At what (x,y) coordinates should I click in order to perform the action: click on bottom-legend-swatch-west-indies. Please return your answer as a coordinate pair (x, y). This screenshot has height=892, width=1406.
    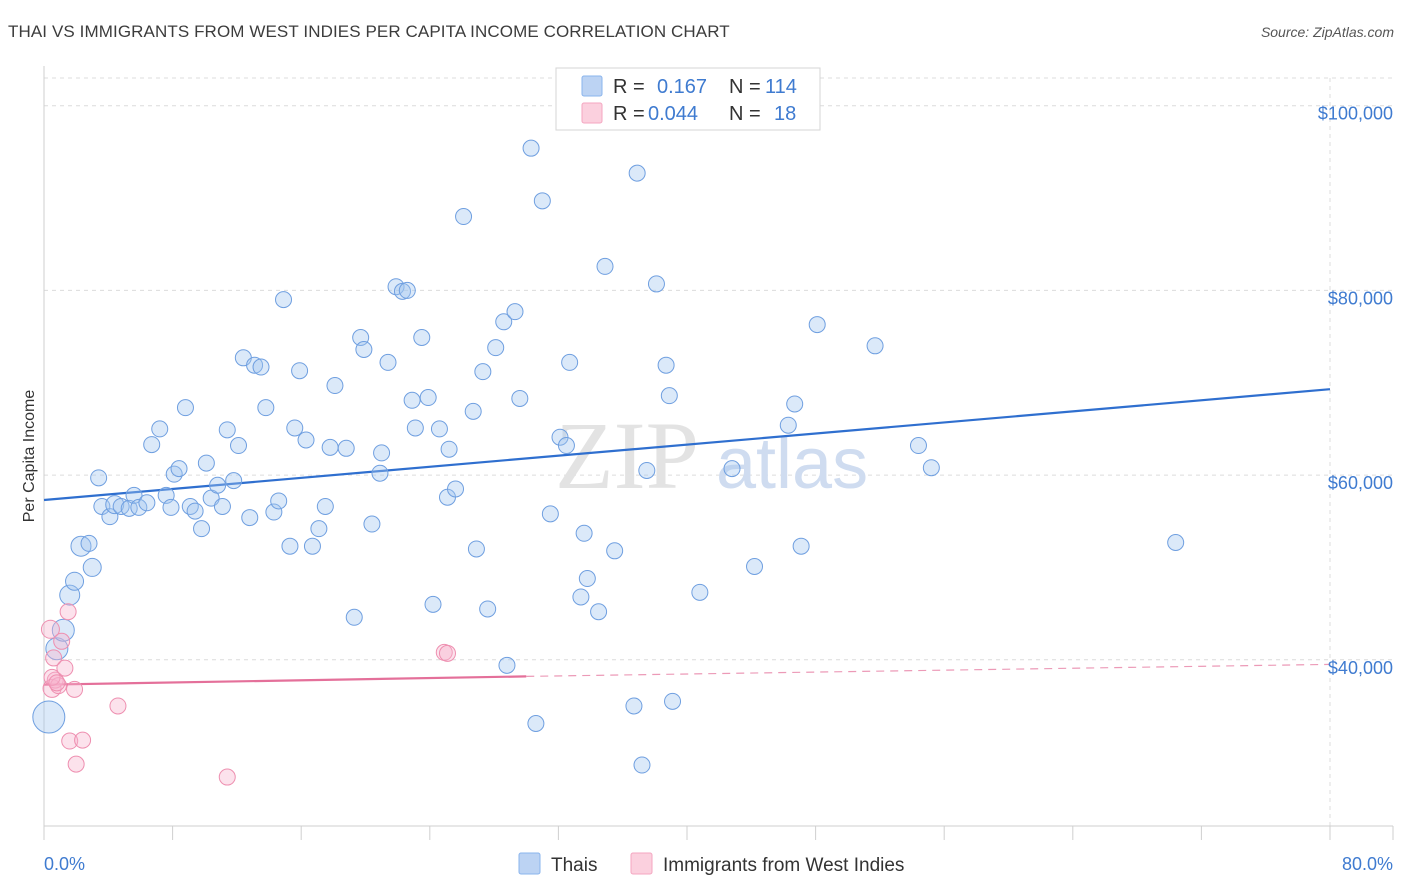
    Looking at the image, I should click on (641, 863).